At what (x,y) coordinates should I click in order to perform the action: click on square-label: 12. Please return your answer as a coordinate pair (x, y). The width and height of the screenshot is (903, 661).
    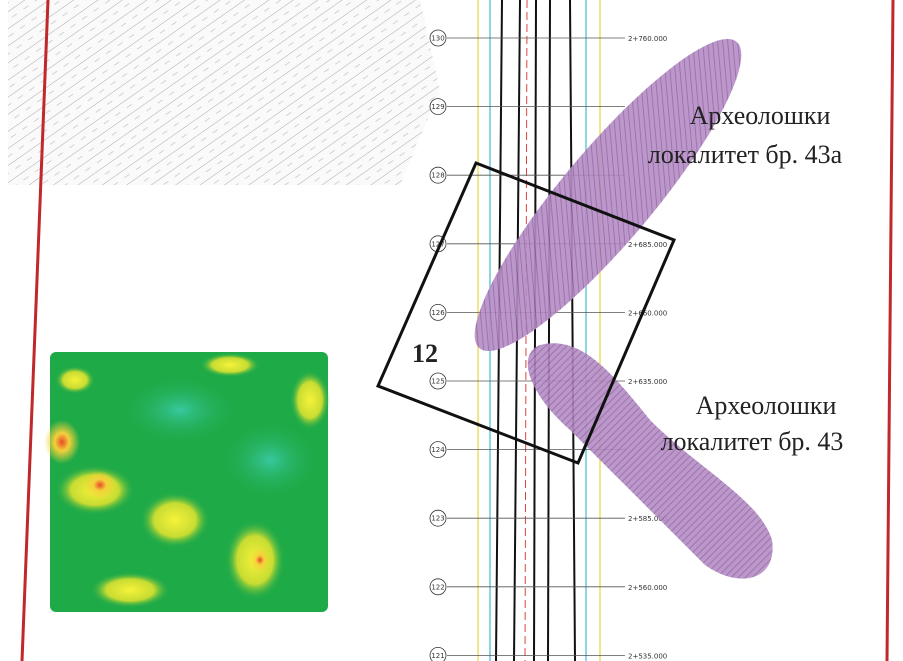
    Looking at the image, I should click on (425, 353).